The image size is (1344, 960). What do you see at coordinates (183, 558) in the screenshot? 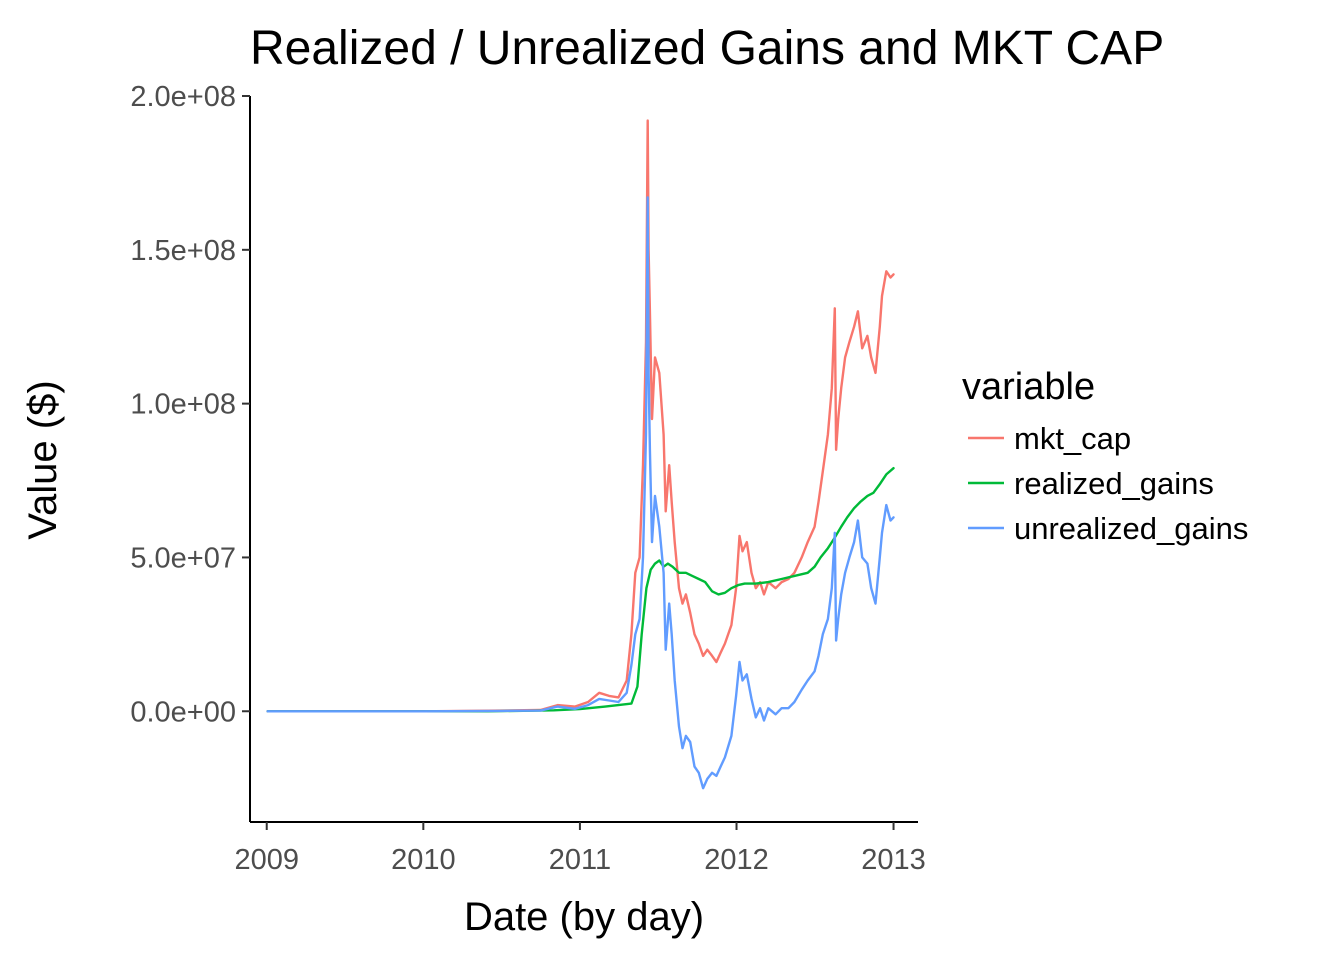
I see `y-tick-label: 5.0e+07` at bounding box center [183, 558].